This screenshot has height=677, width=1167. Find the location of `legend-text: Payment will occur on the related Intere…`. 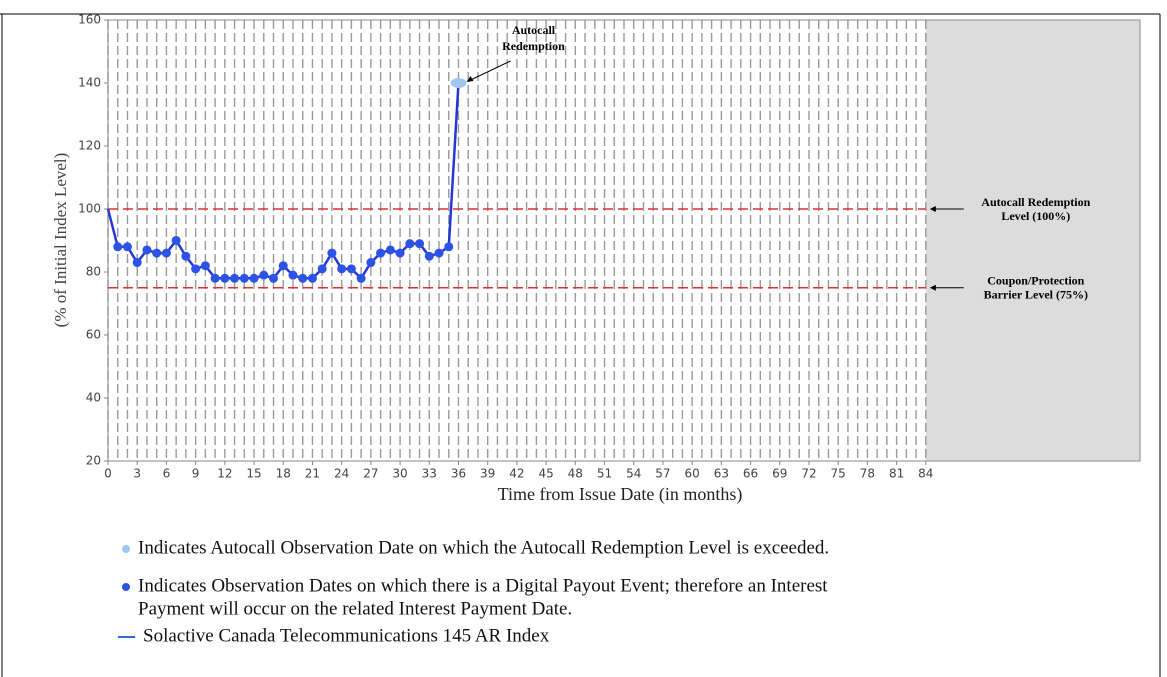

legend-text: Payment will occur on the related Intere… is located at coordinates (355, 608).